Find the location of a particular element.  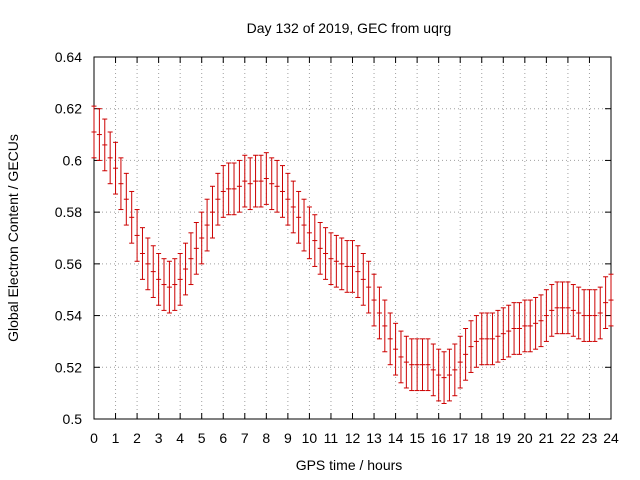

y-tick-label: 0.64 is located at coordinates (68, 57).